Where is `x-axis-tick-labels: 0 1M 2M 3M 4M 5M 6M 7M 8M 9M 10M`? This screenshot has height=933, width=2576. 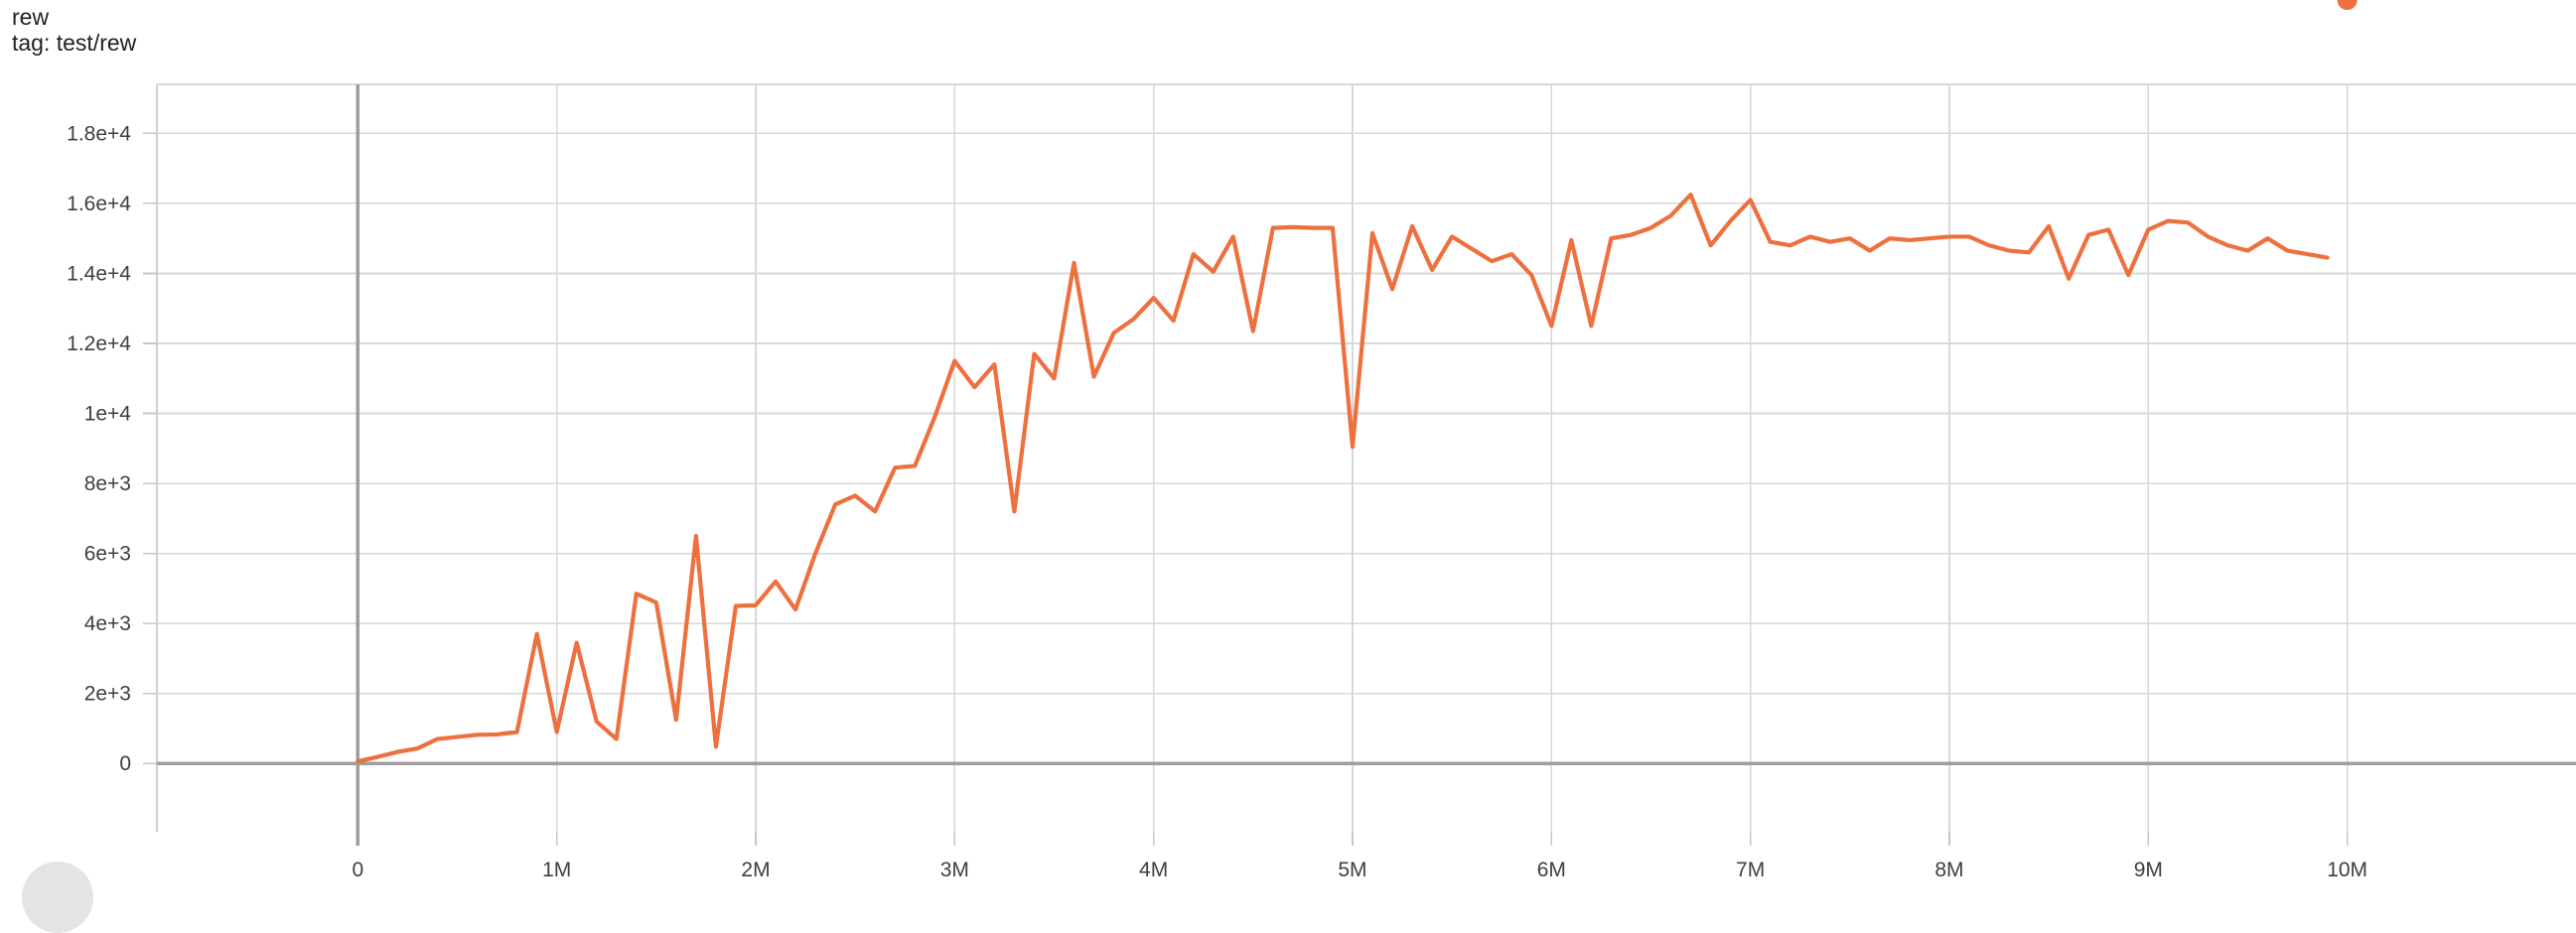 x-axis-tick-labels: 0 1M 2M 3M 4M 5M 6M 7M 8M 9M 10M is located at coordinates (1359, 870).